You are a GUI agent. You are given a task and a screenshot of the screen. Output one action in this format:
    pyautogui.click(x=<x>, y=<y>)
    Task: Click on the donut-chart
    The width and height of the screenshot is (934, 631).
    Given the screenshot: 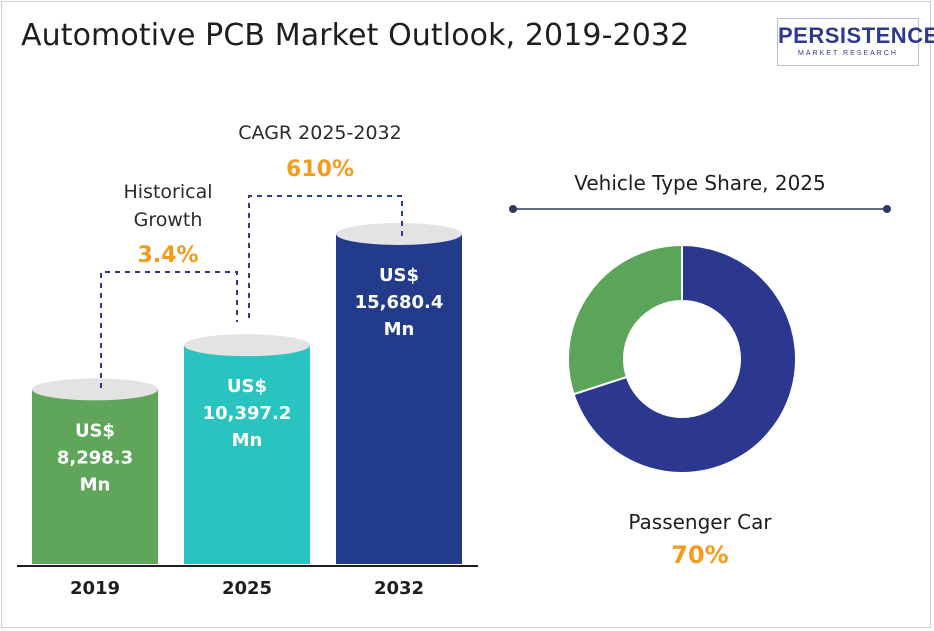 What is the action you would take?
    pyautogui.click(x=682, y=358)
    